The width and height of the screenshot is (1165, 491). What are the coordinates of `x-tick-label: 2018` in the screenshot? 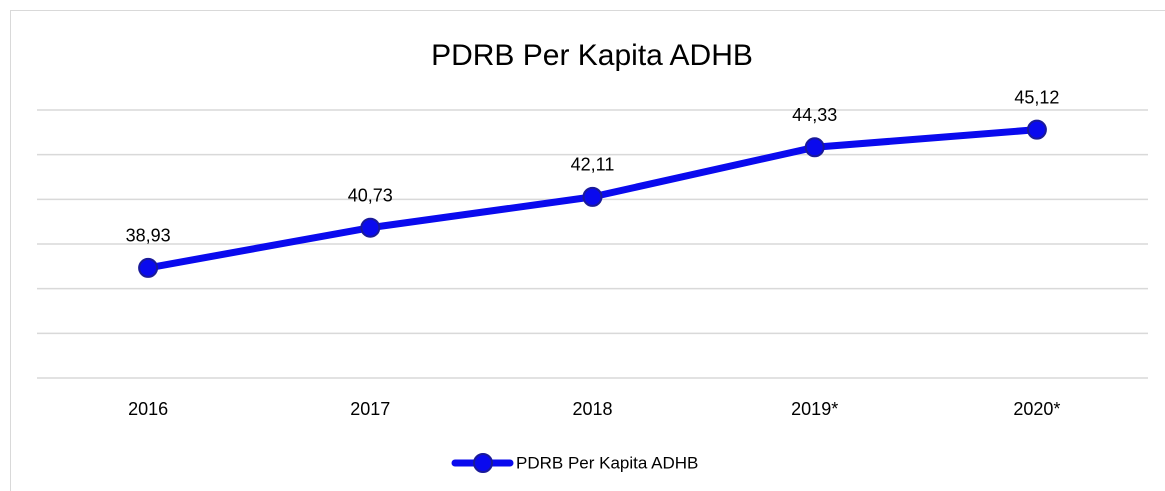 It's located at (592, 409).